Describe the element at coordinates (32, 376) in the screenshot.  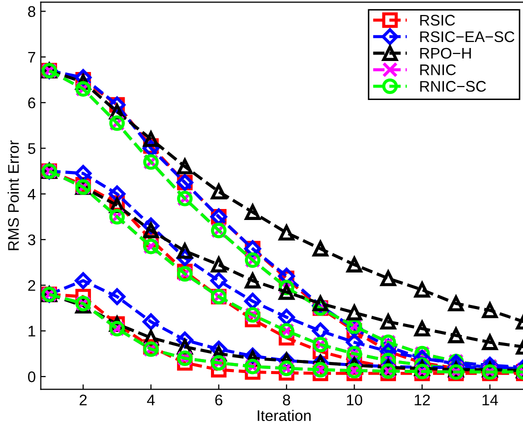
I see `y-tick-label: 0` at that location.